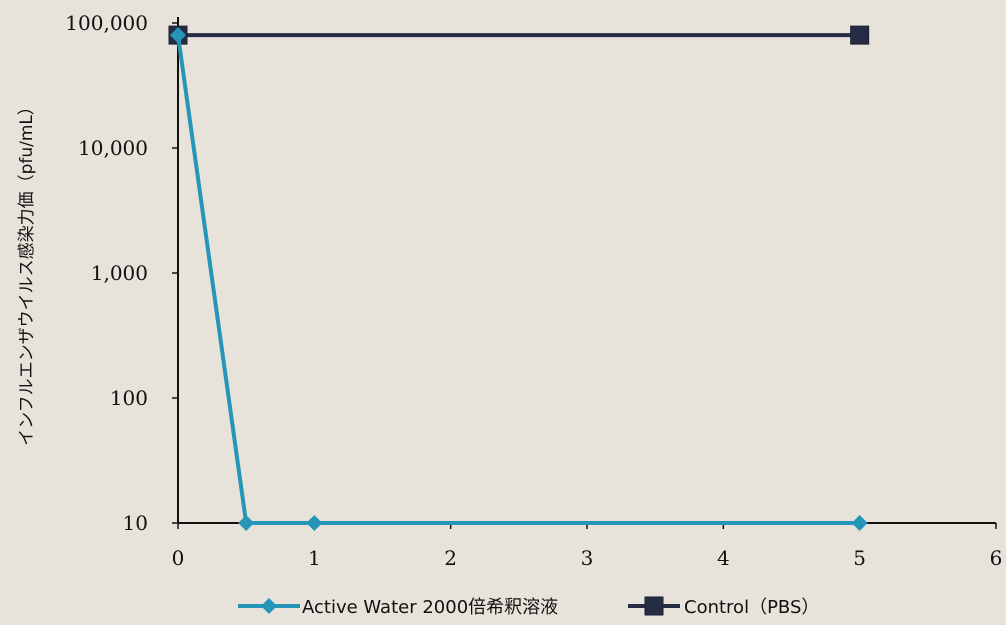 The height and width of the screenshot is (625, 1006). What do you see at coordinates (135, 523) in the screenshot?
I see `y-tick-label: 10` at bounding box center [135, 523].